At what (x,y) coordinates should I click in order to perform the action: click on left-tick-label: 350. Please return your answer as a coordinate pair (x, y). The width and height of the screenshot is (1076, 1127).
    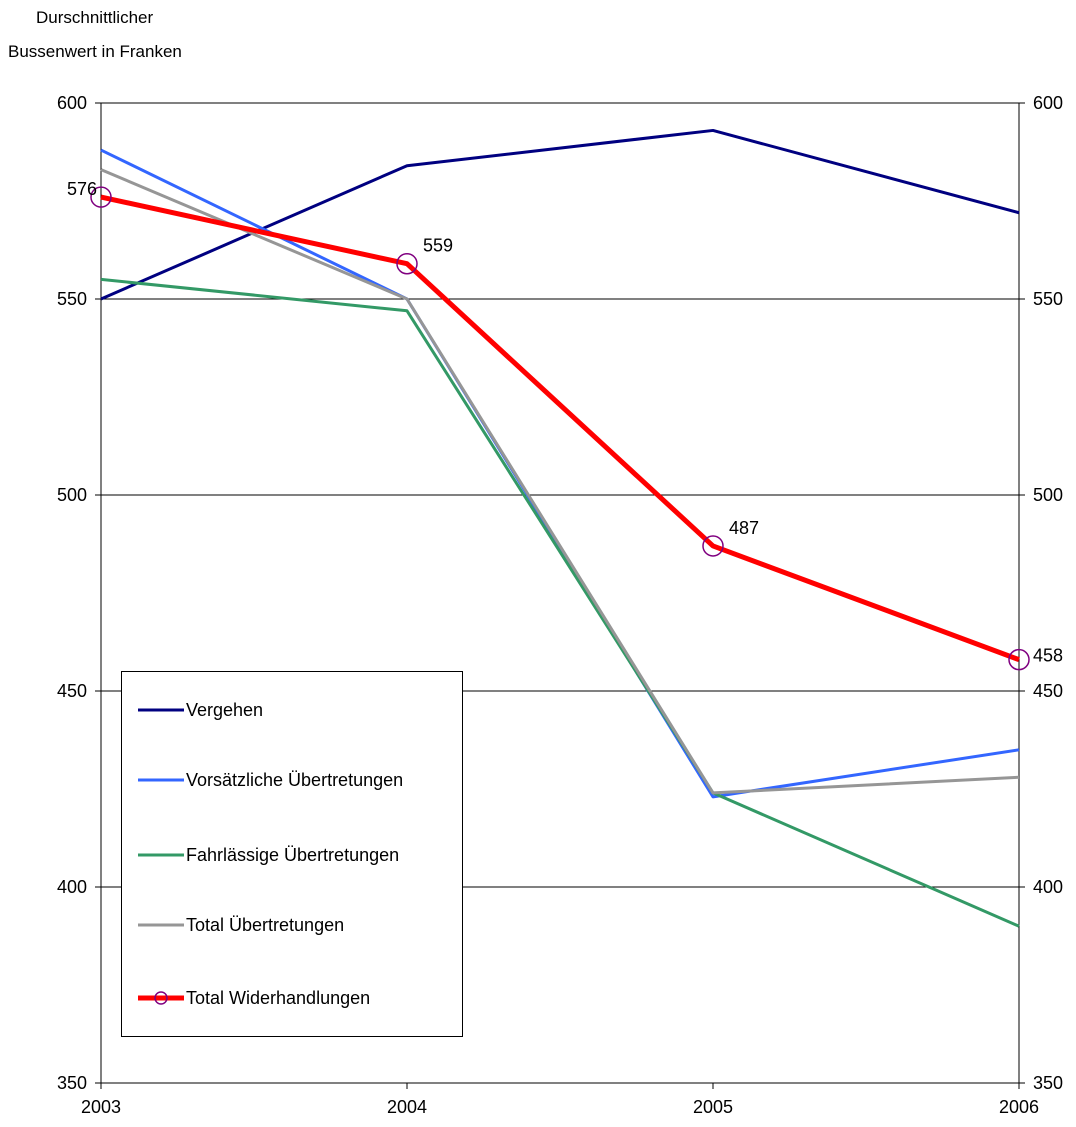
    Looking at the image, I should click on (72, 1083).